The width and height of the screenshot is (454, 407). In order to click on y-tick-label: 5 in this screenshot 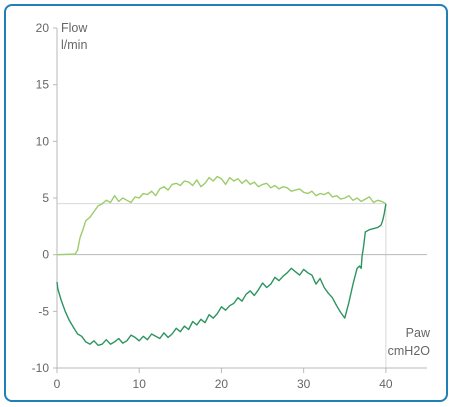, I will do `click(45, 198)`.